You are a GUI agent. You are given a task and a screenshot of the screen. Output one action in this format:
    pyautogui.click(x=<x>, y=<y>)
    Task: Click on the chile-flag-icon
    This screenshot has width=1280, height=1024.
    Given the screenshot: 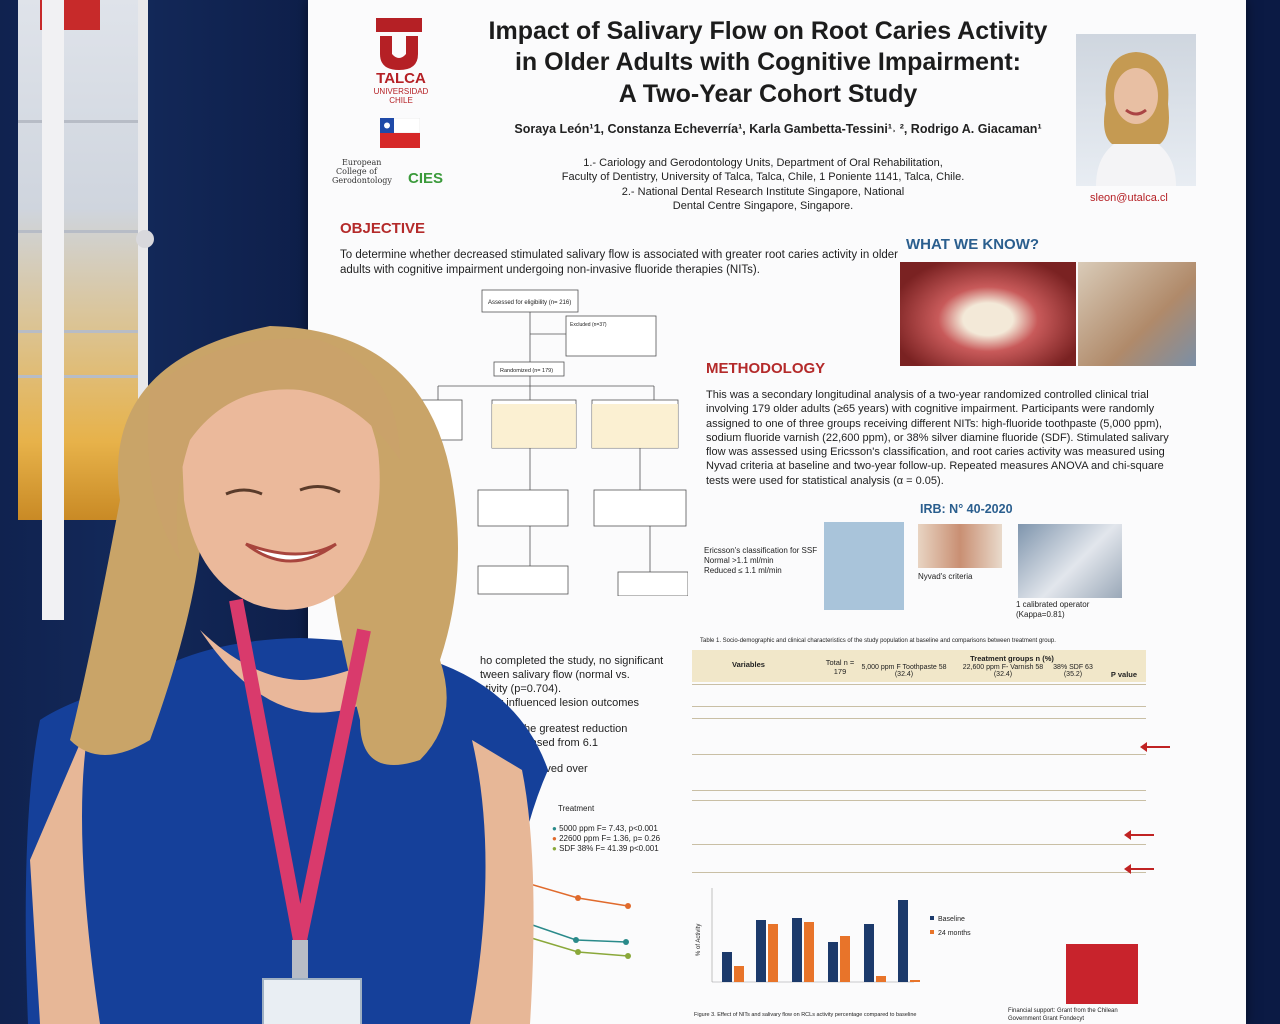 What is the action you would take?
    pyautogui.click(x=400, y=133)
    